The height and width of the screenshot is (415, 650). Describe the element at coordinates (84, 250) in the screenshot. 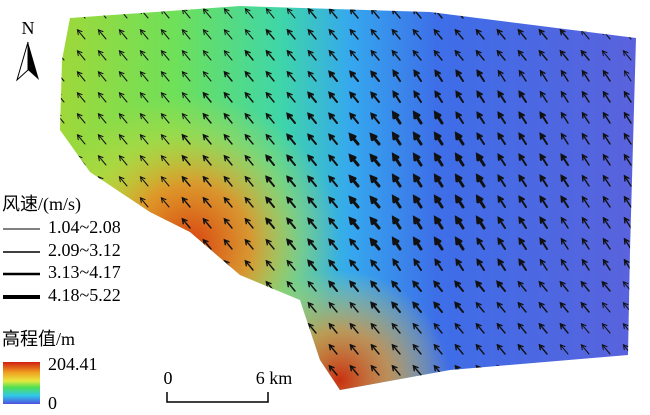

I see `legend-label: 2.09~3.12` at that location.